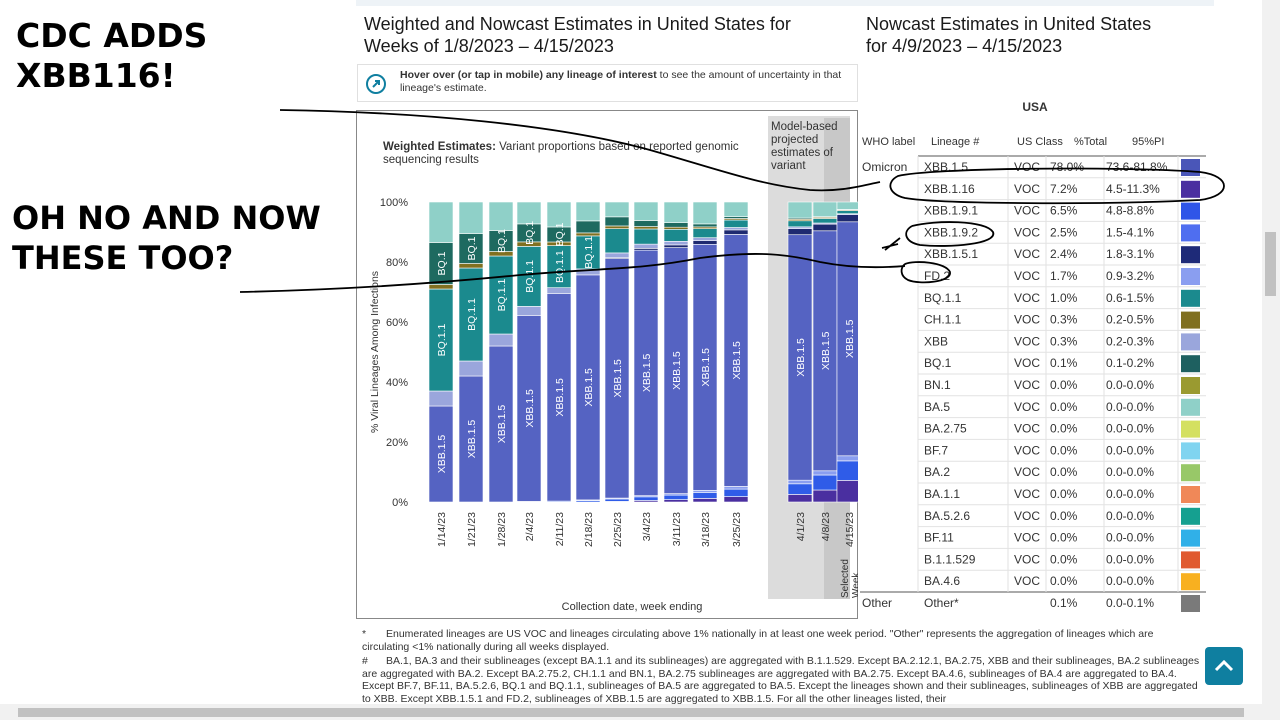  What do you see at coordinates (1130, 254) in the screenshot?
I see `pi-cell: 1.8-3.1%` at bounding box center [1130, 254].